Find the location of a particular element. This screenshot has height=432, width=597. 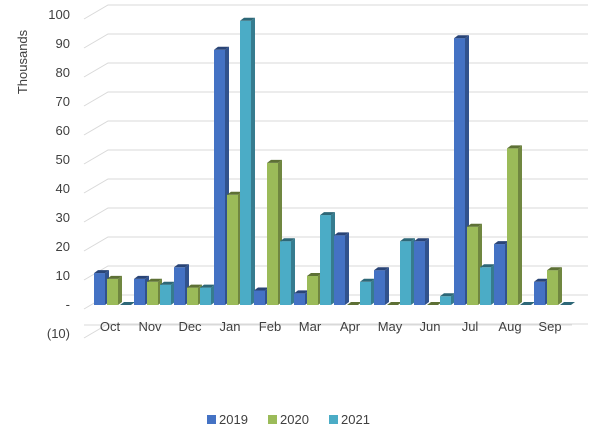

bar-2019-Oct is located at coordinates (101, 287).